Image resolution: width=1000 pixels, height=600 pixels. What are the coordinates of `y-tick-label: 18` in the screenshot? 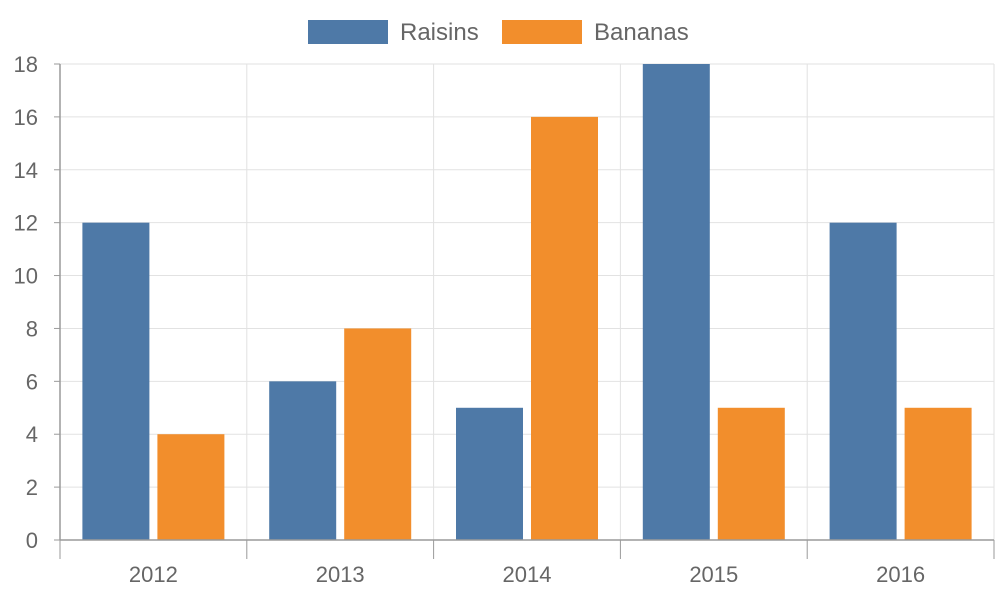 It's located at (26, 64).